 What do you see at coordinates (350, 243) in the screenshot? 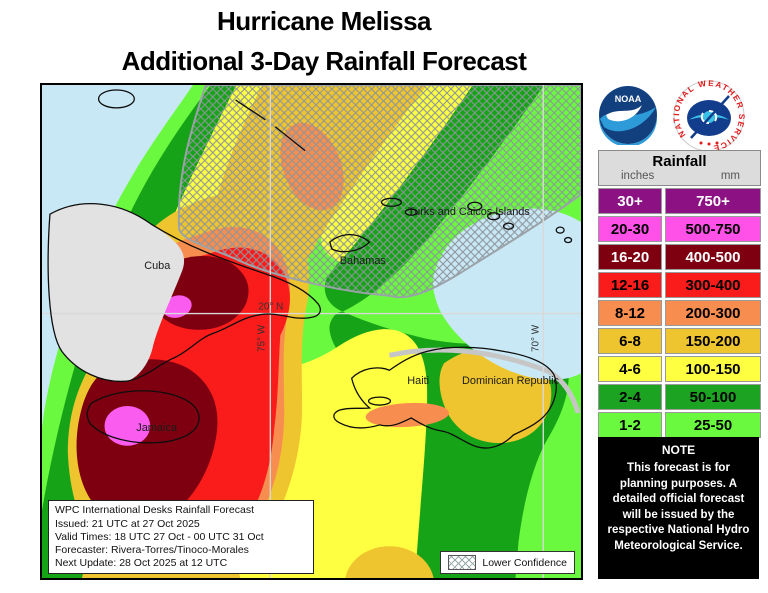
I see `long-island-bahamas` at bounding box center [350, 243].